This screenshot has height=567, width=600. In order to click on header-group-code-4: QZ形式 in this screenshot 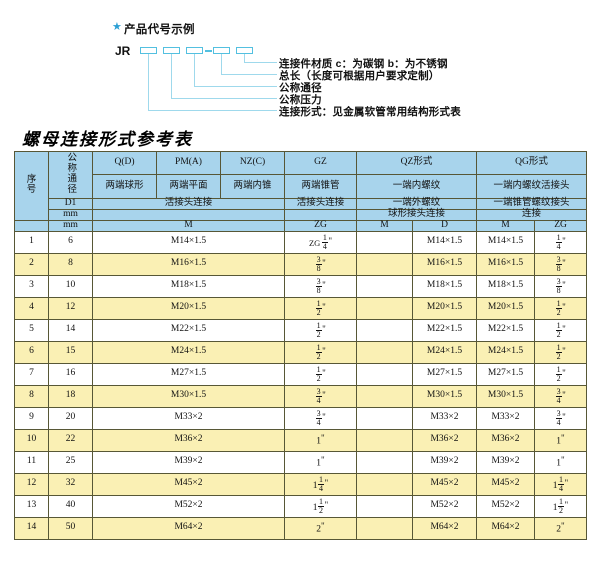, I will do `click(416, 163)`.